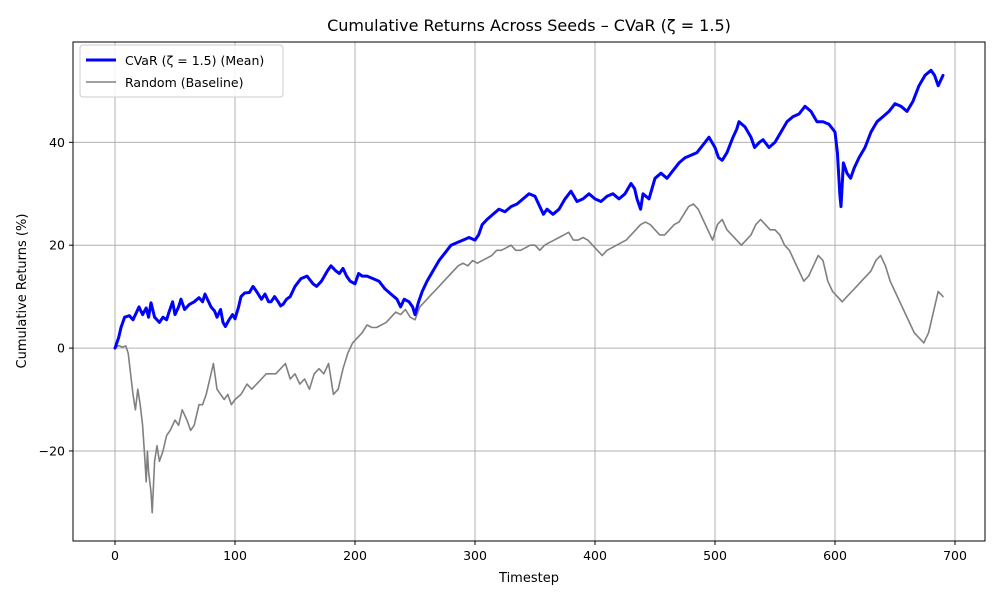 Image resolution: width=1000 pixels, height=600 pixels. I want to click on x-axis-label: Timestep, so click(528, 578).